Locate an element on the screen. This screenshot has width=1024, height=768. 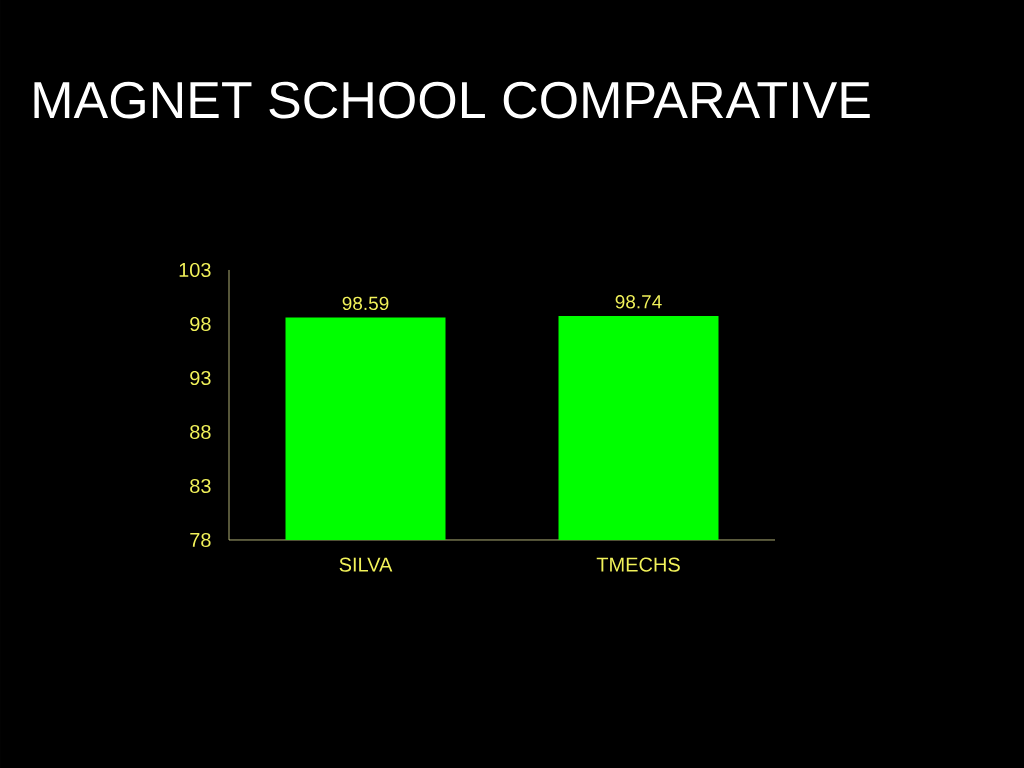
y-tick-label: 93 is located at coordinates (200, 378).